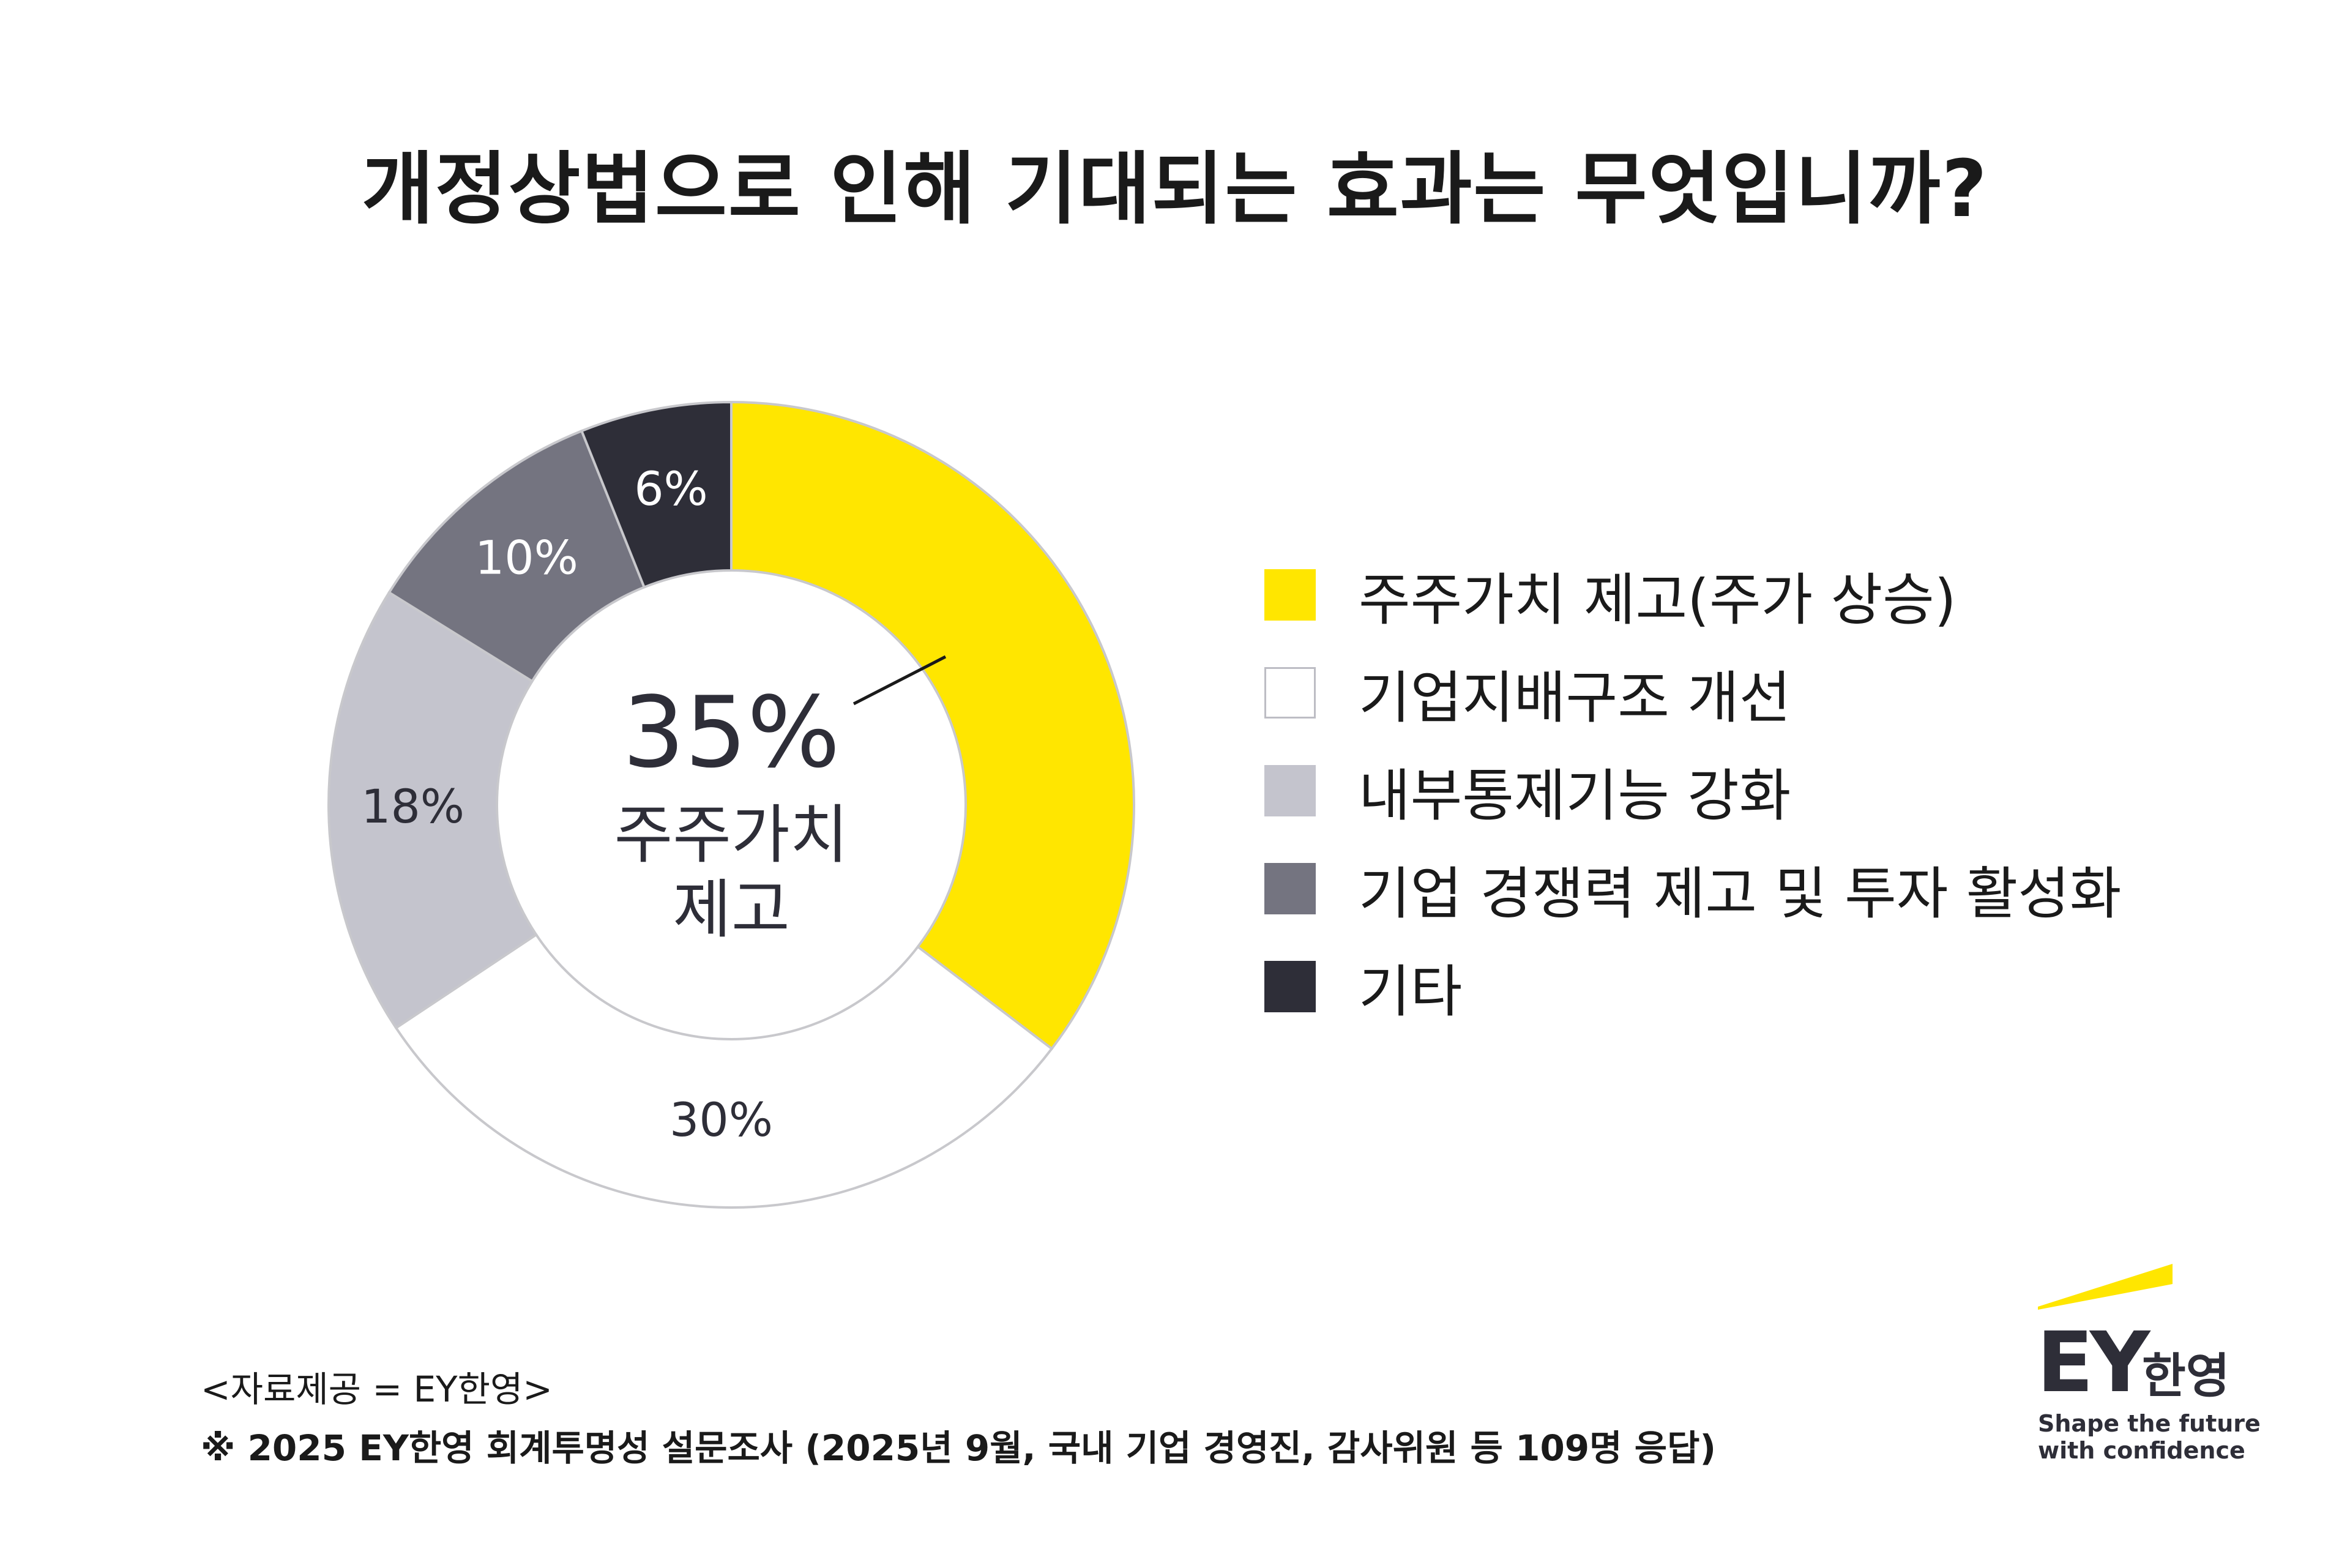 This screenshot has height=1568, width=2350. I want to click on center-value: 35%, so click(731, 732).